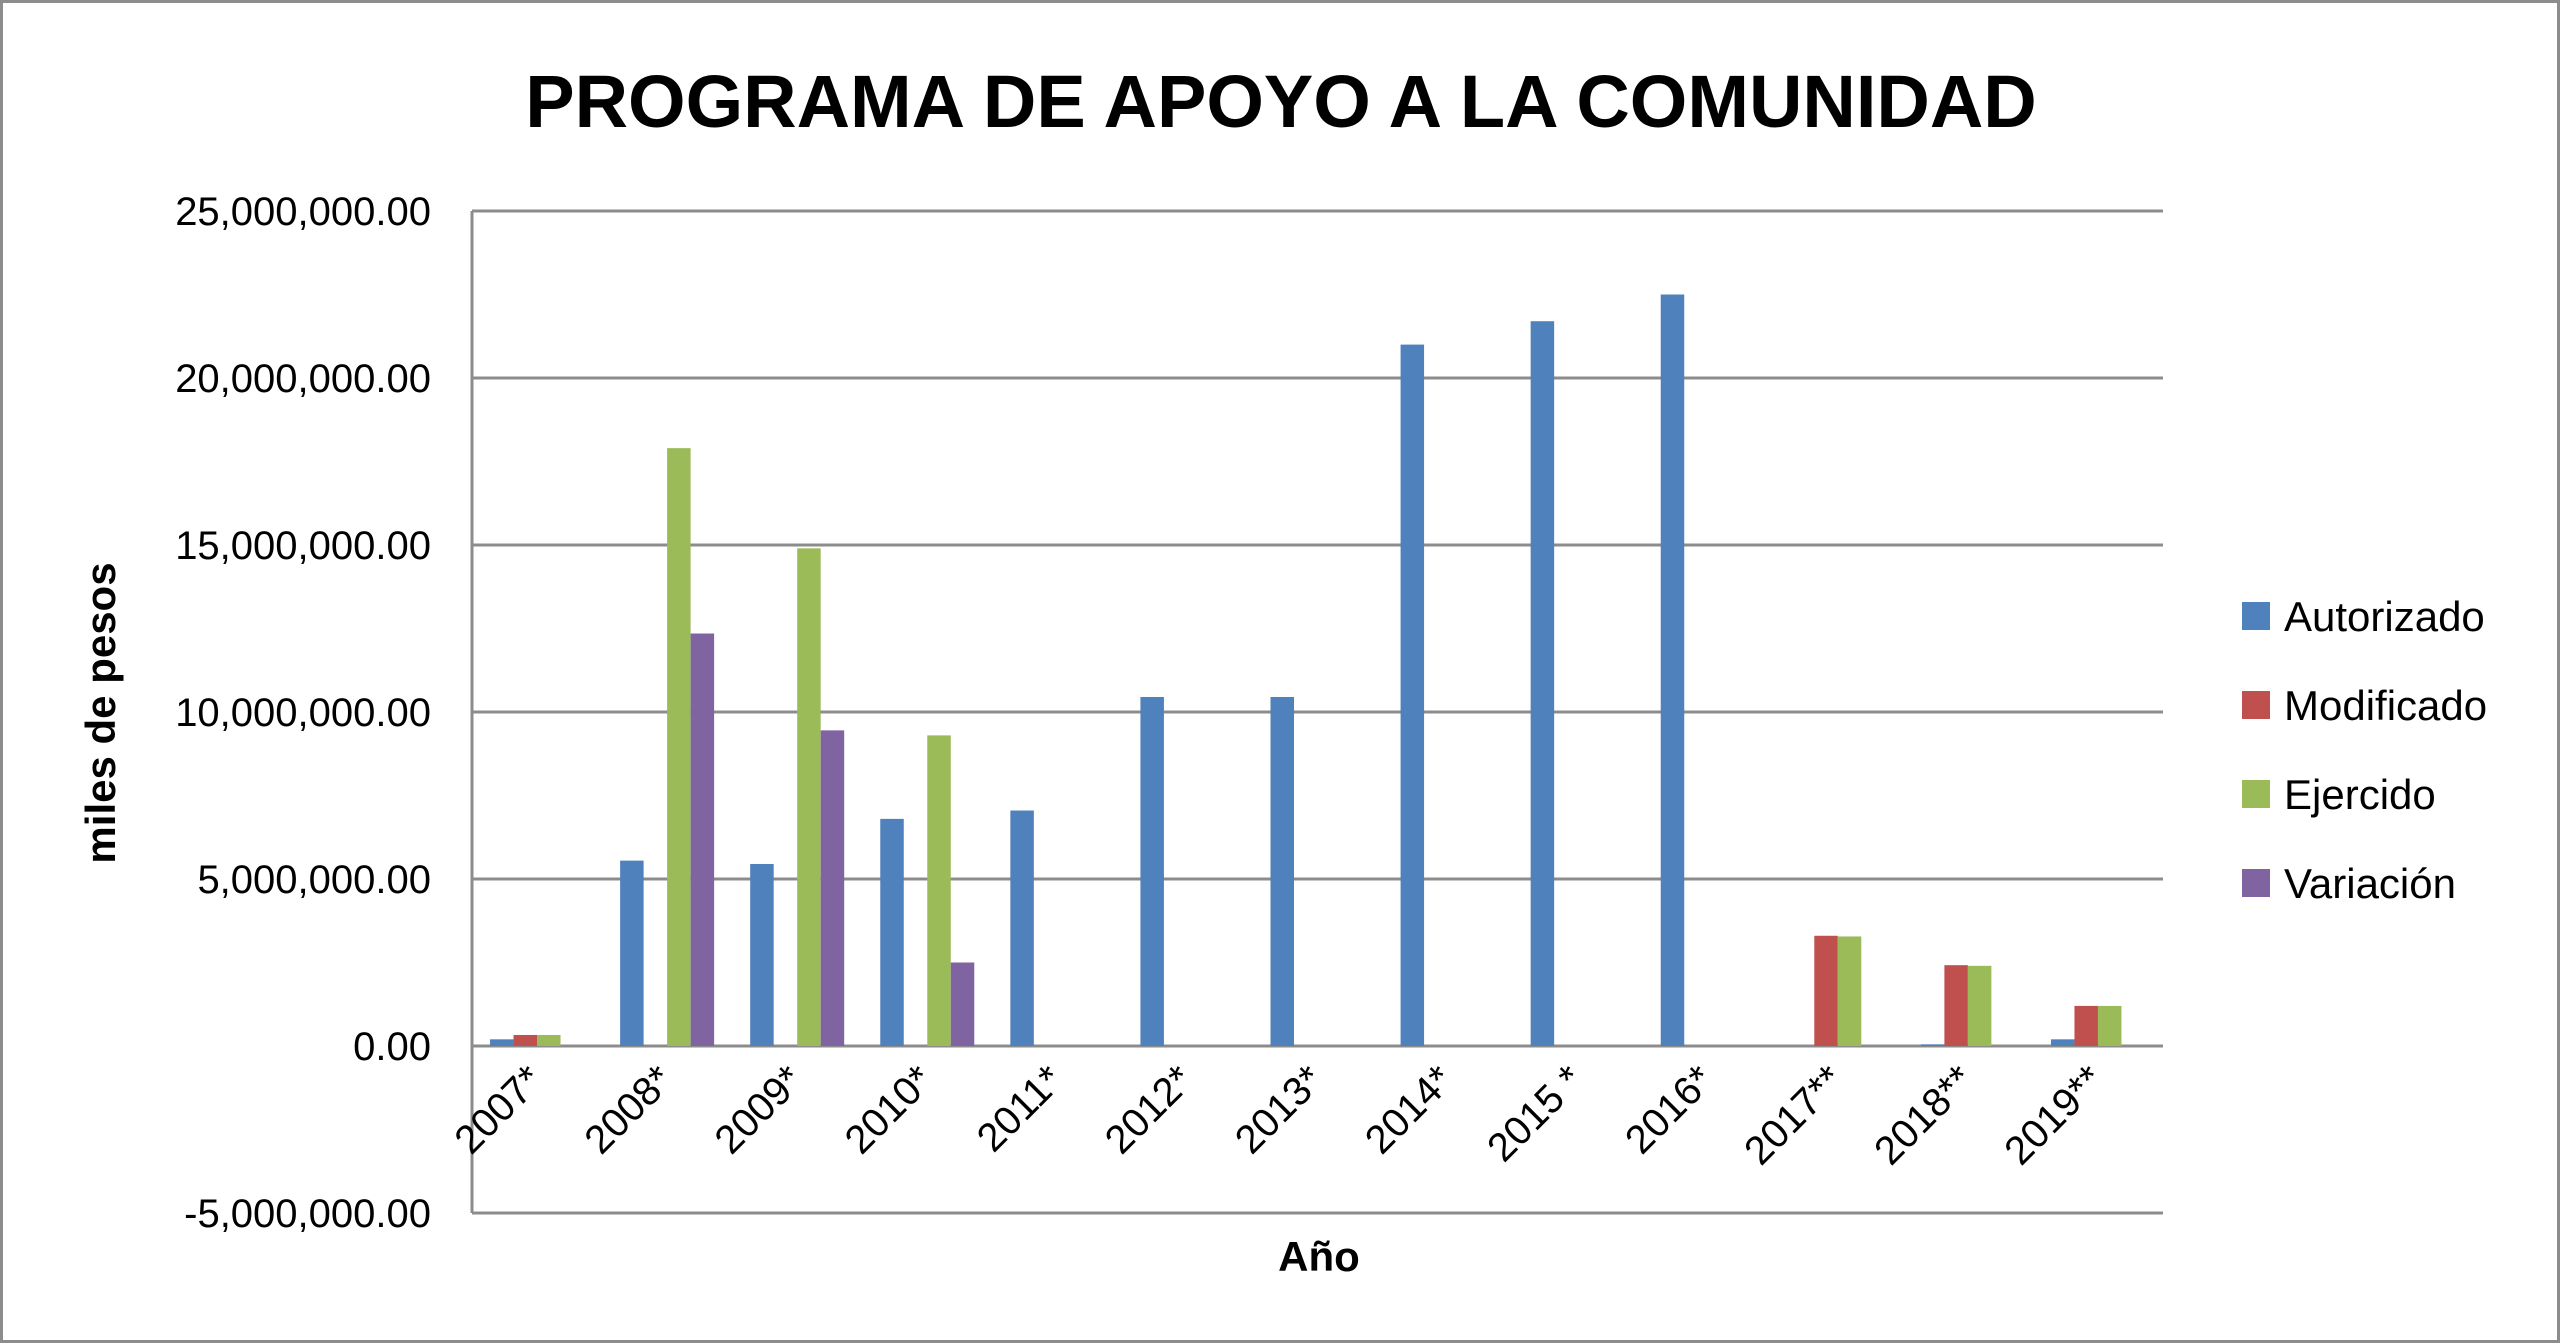  I want to click on x-tick-label: 2007*, so click(498, 1109).